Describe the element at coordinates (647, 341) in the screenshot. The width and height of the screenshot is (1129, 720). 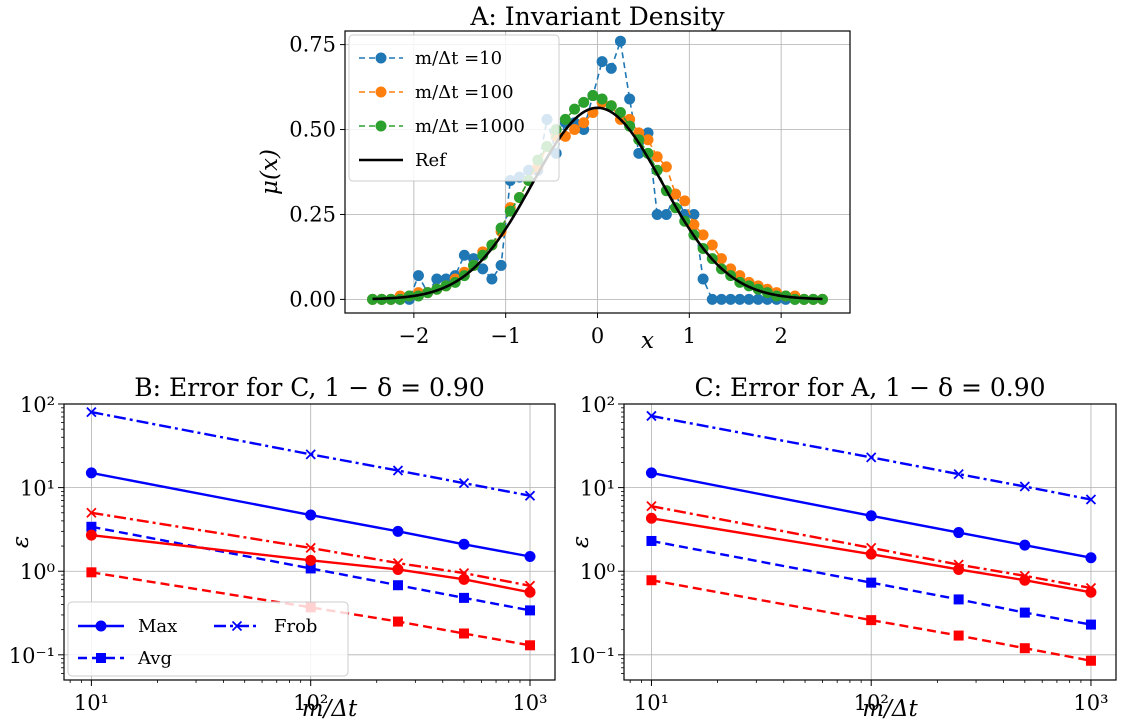
I see `x-axis-label: x` at that location.